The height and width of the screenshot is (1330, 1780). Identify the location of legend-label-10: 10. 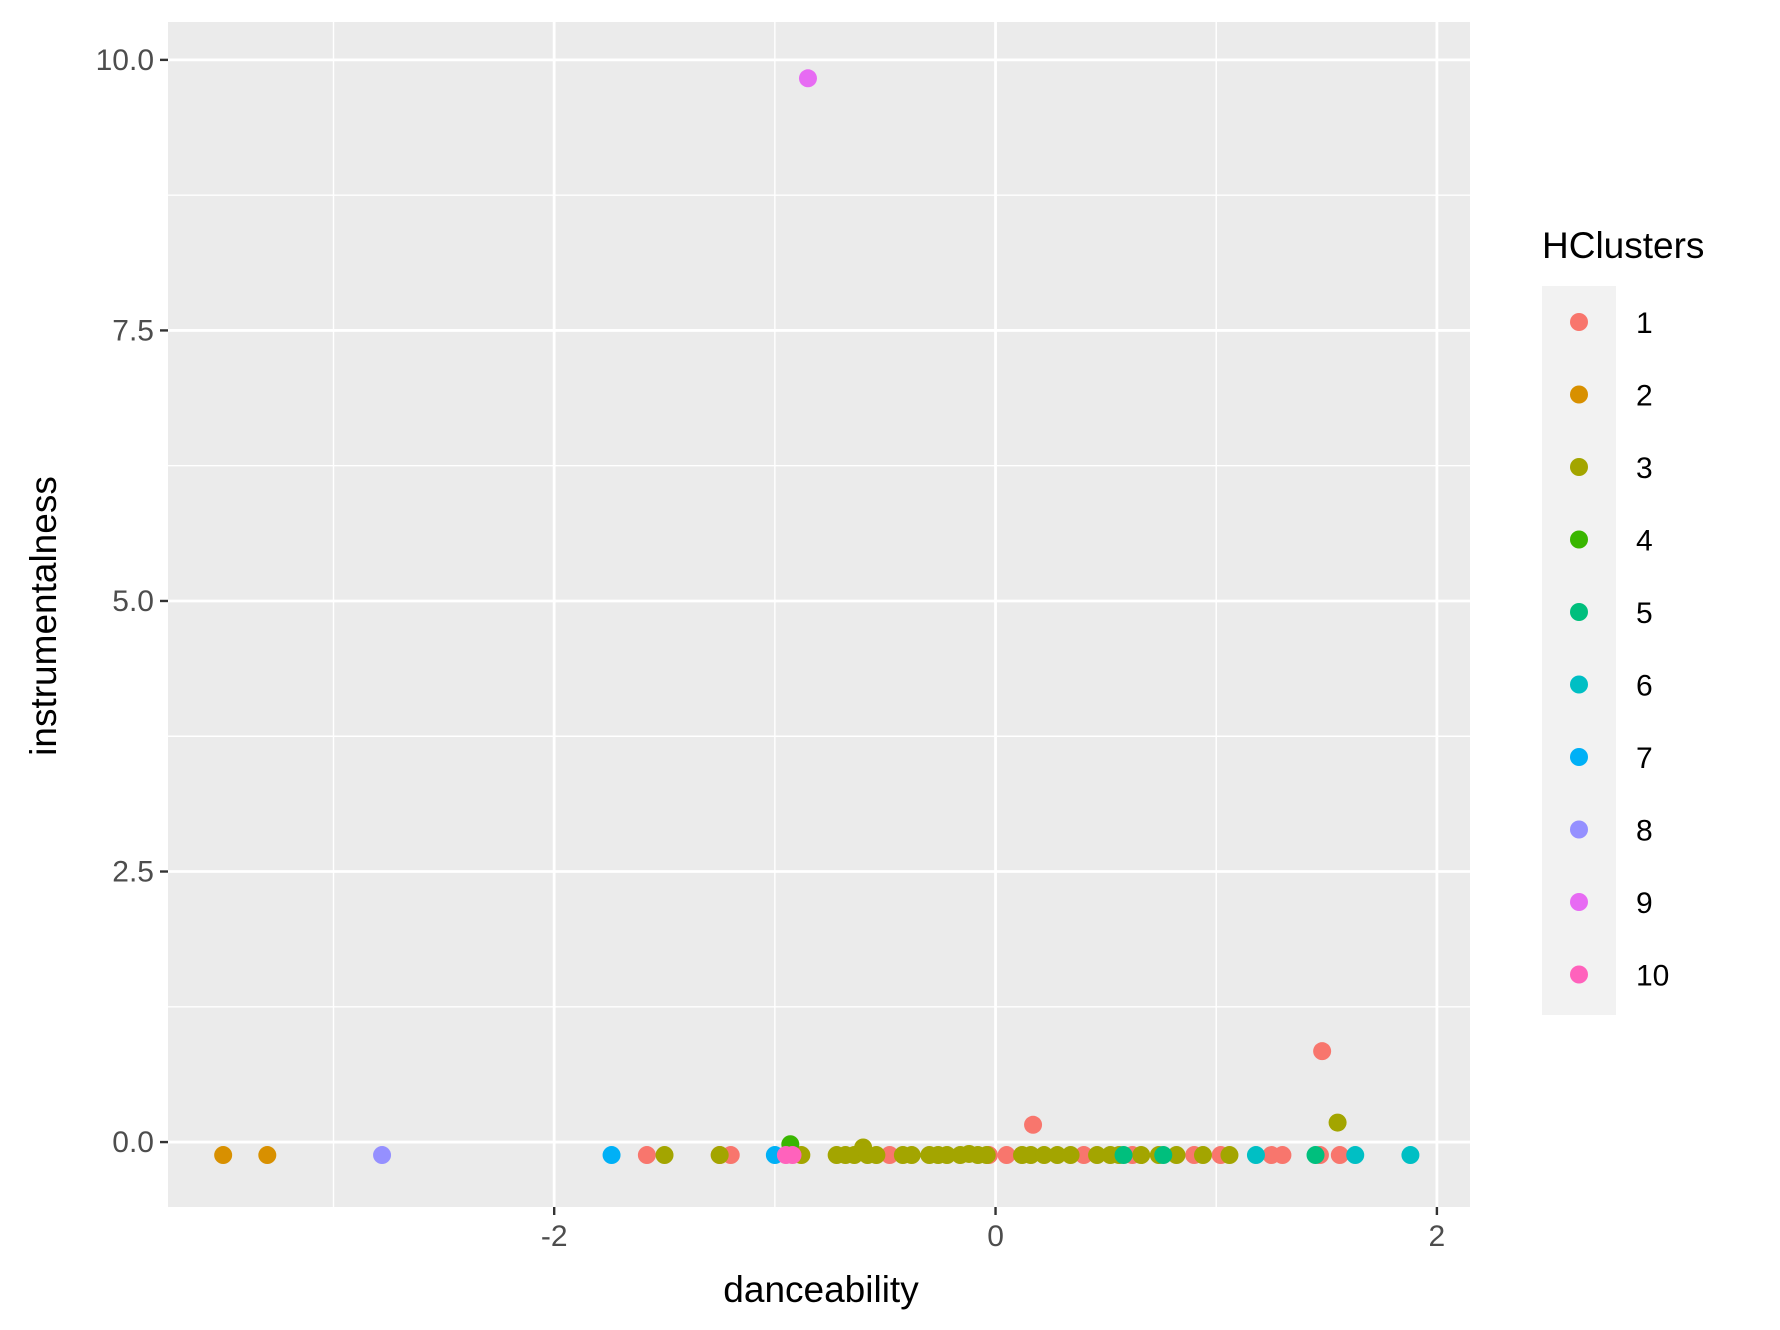
(1652, 976).